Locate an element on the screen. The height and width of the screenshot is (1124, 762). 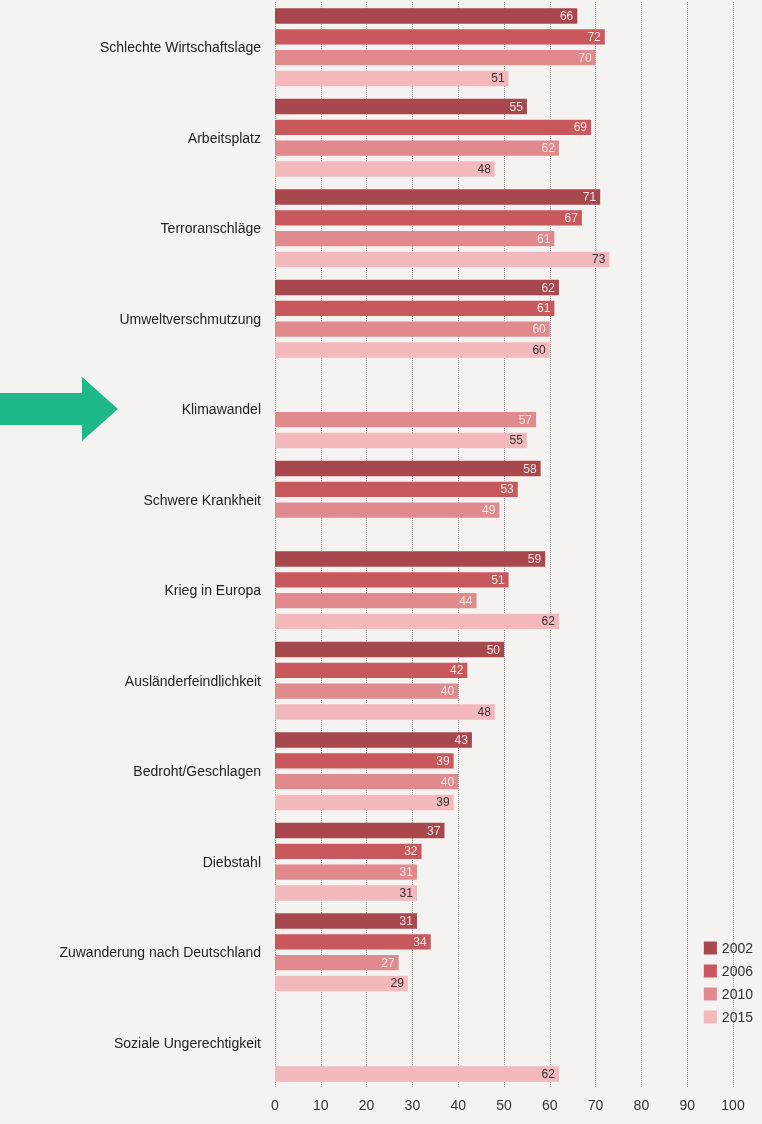
data-label: 69 is located at coordinates (580, 127).